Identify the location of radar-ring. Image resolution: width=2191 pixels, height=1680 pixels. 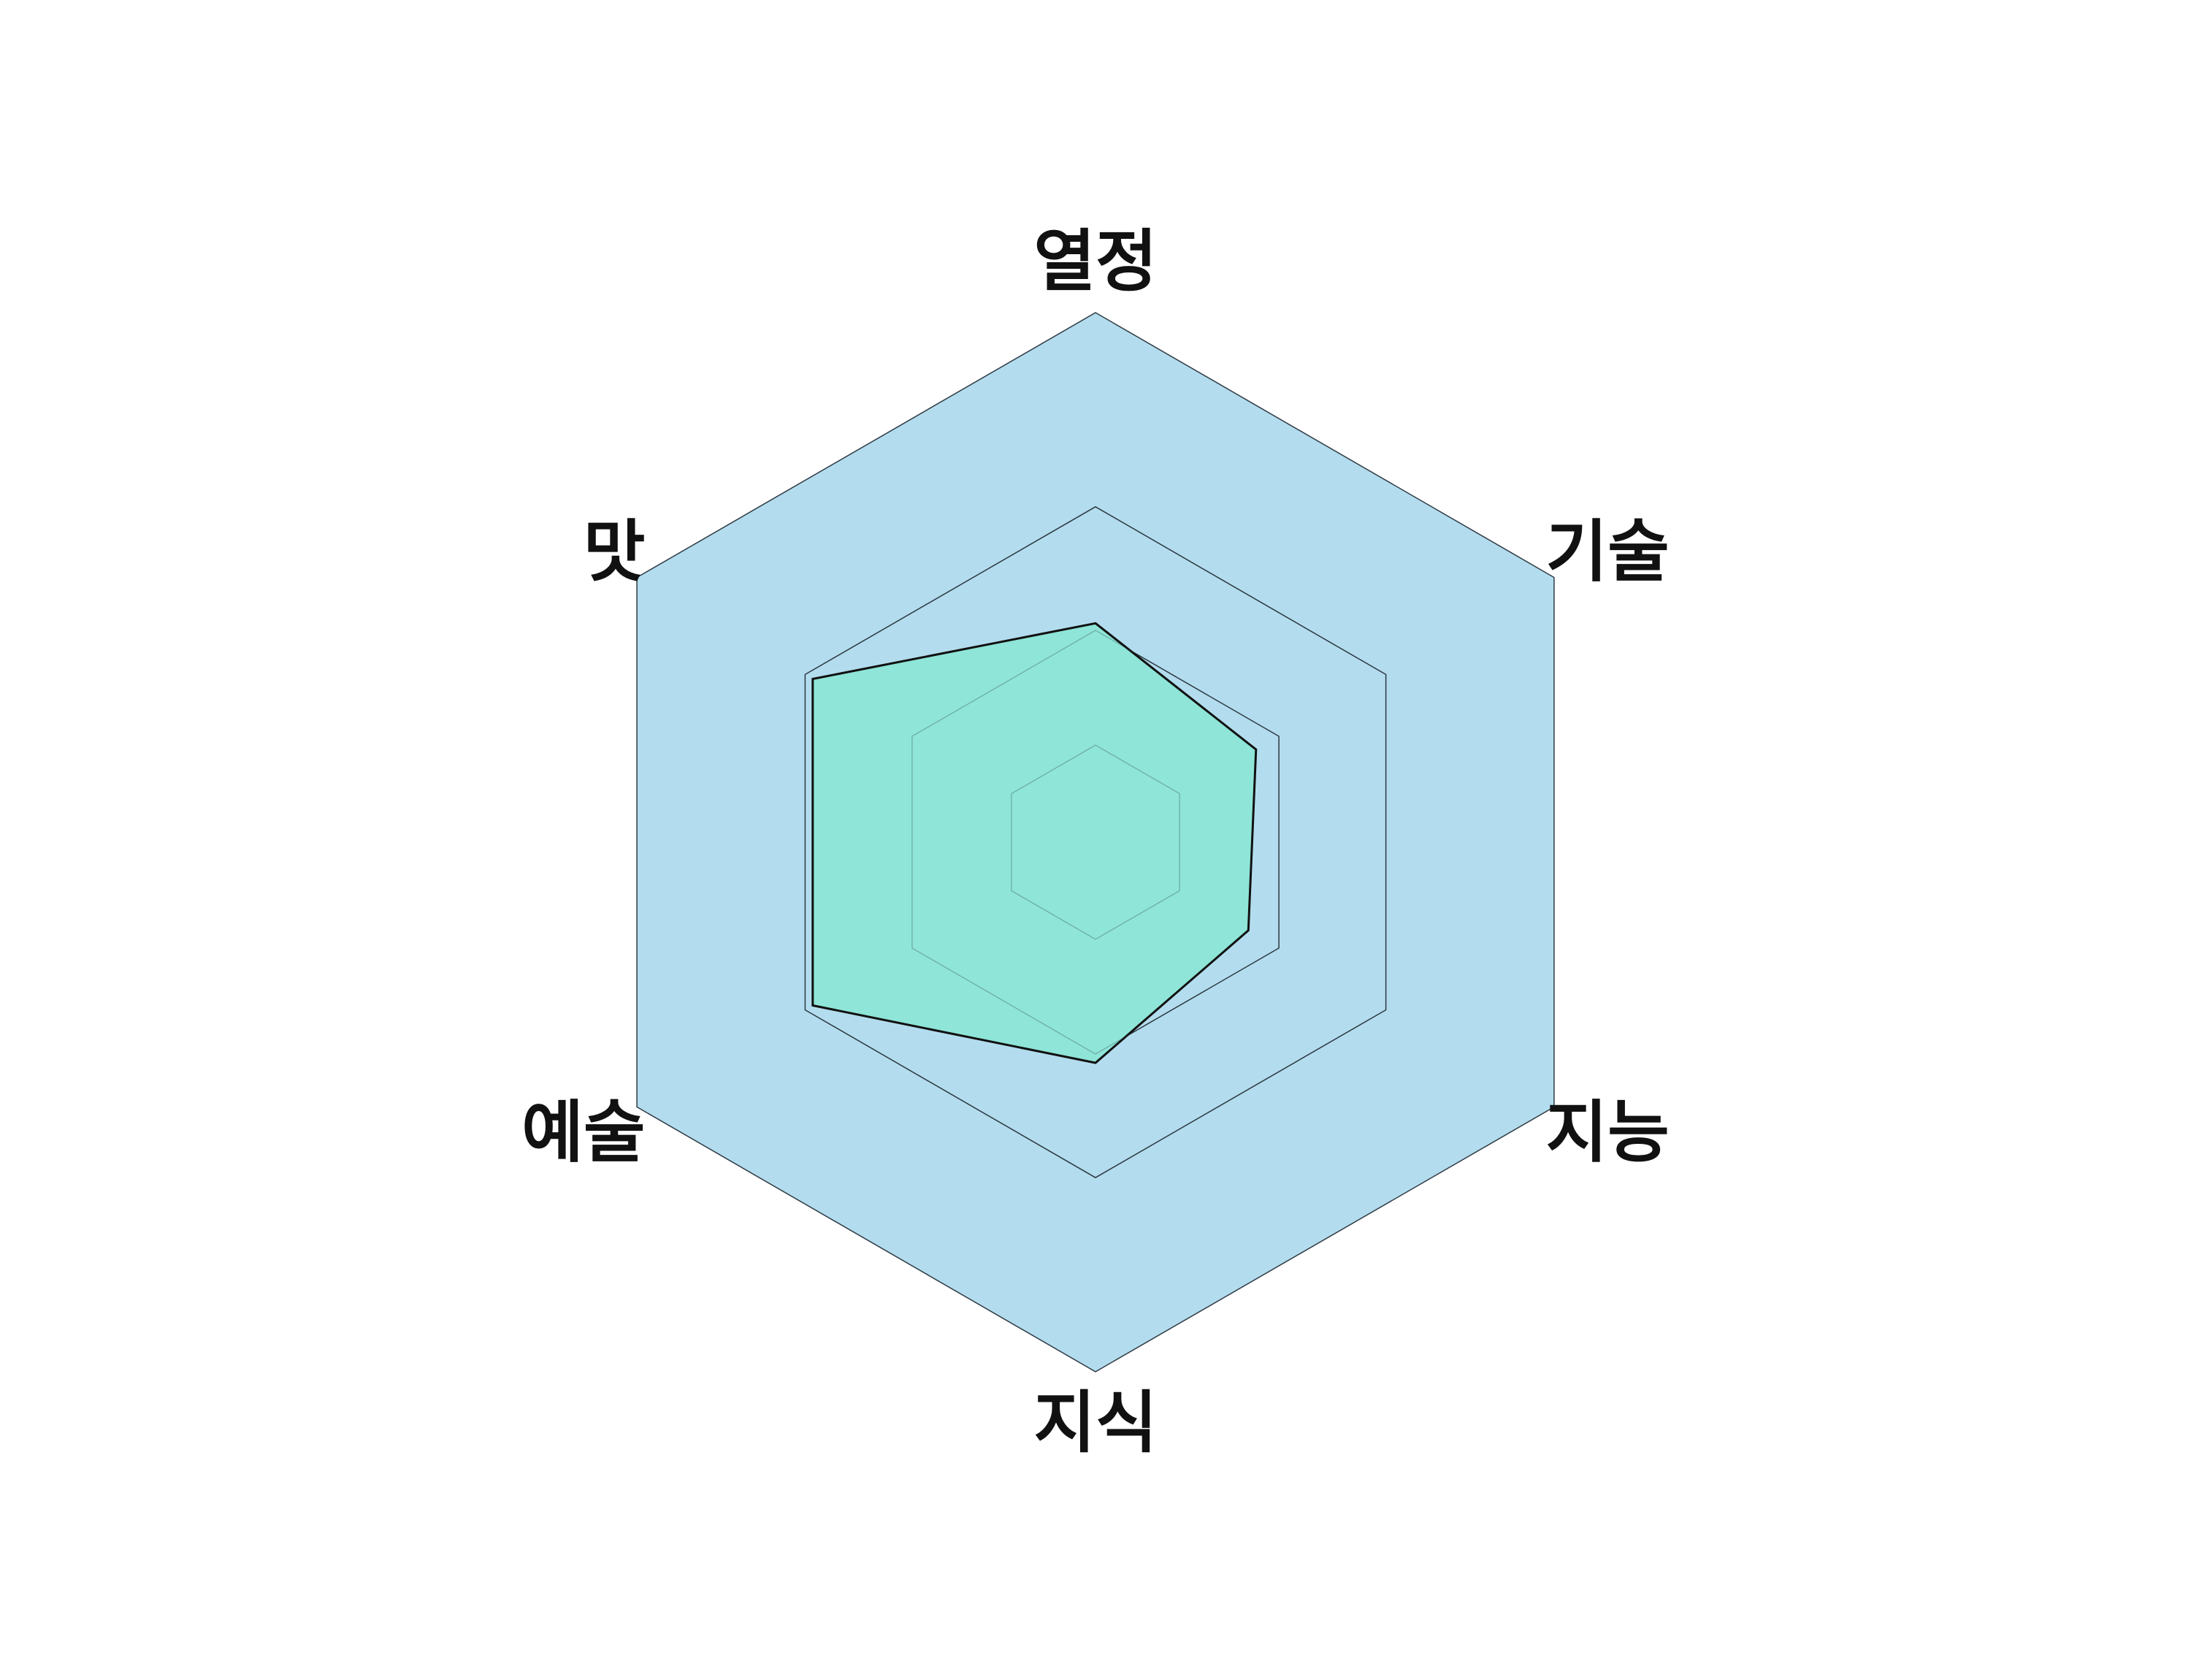
(1095, 842).